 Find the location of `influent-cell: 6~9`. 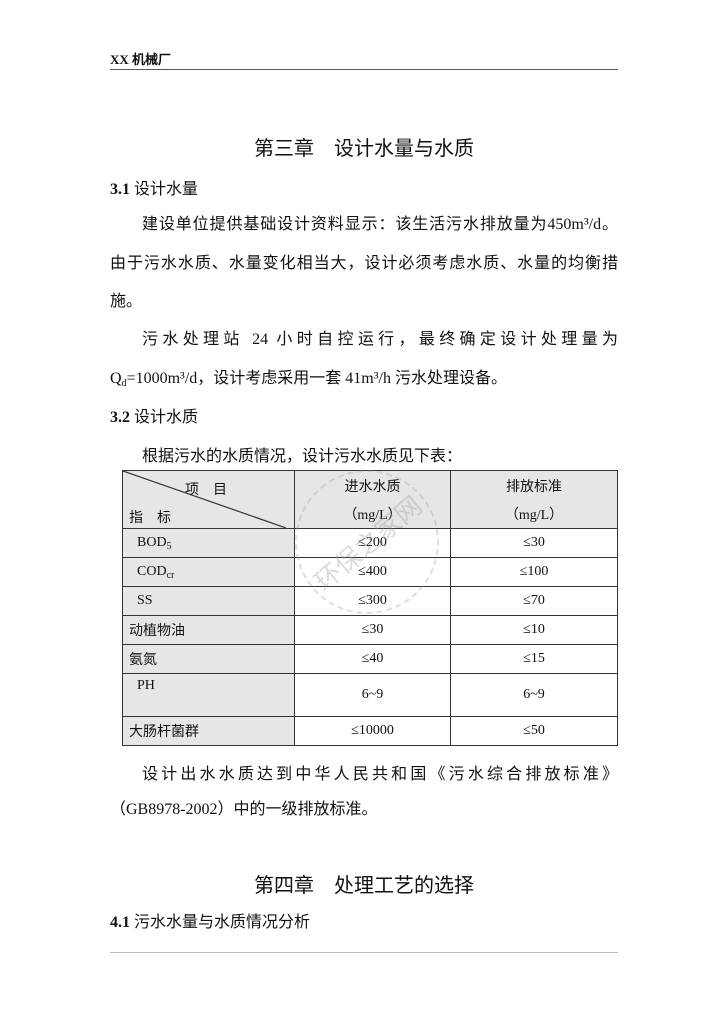

influent-cell: 6~9 is located at coordinates (372, 695).